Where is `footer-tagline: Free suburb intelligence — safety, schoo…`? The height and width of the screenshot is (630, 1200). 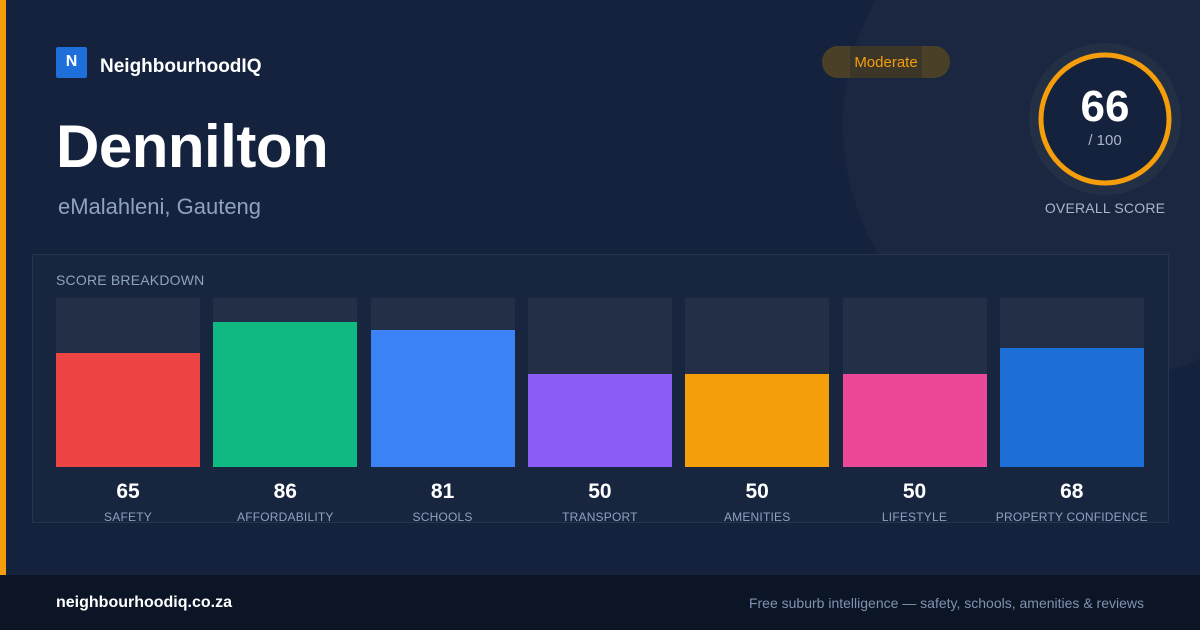
footer-tagline: Free suburb intelligence — safety, schoo… is located at coordinates (946, 603).